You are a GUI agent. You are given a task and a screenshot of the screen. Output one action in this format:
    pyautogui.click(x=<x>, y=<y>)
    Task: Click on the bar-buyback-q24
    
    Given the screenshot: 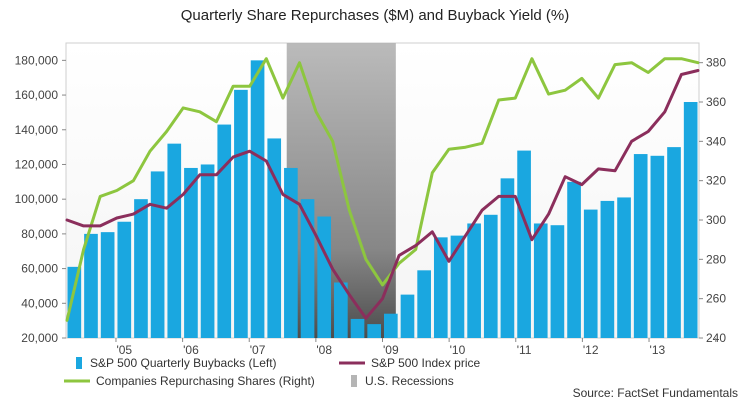 What is the action you would take?
    pyautogui.click(x=457, y=286)
    